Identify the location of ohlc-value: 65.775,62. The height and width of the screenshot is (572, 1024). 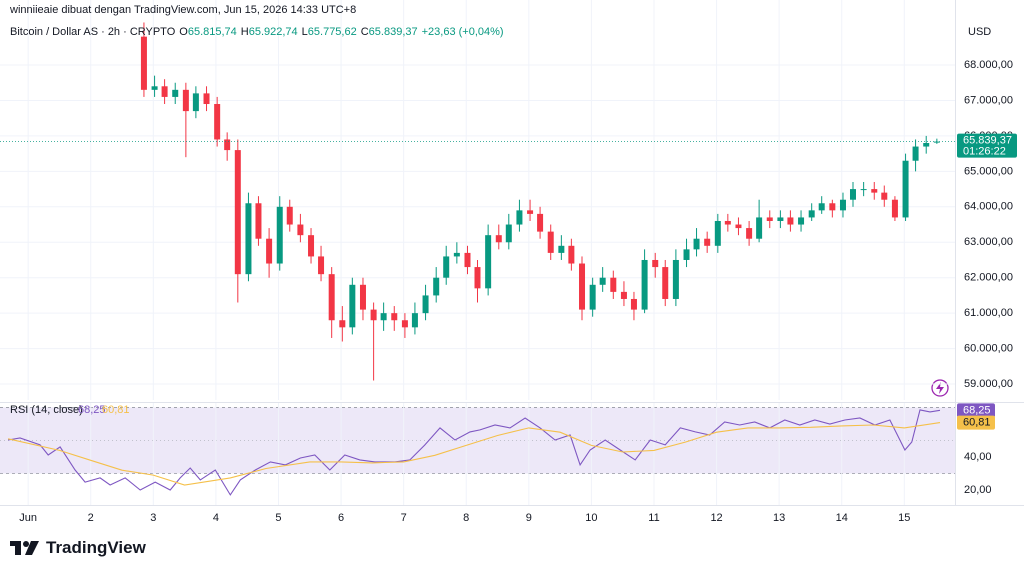
(332, 32).